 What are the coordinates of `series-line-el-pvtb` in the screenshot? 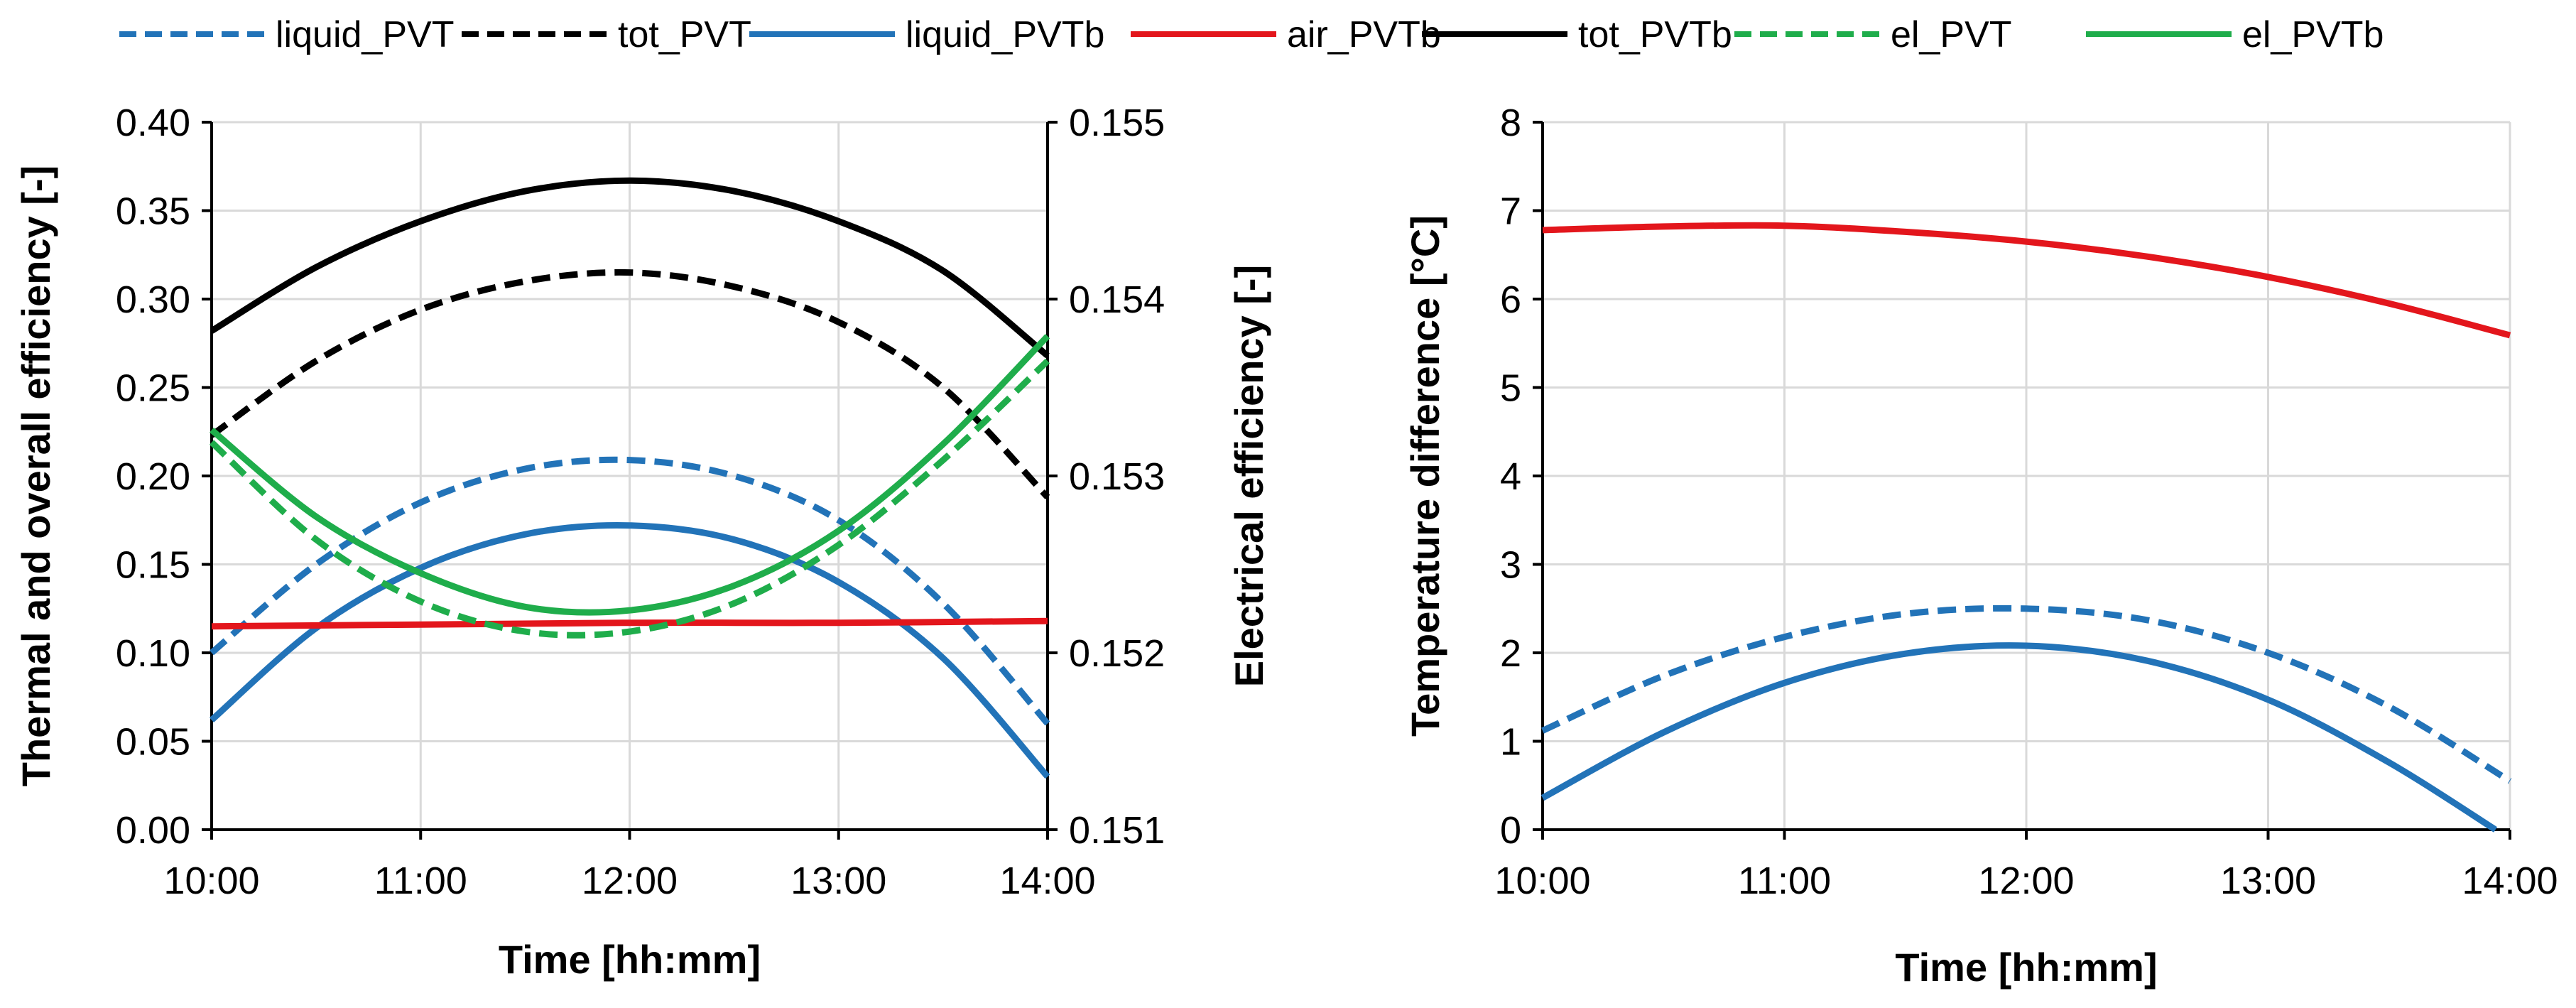 It's located at (630, 475).